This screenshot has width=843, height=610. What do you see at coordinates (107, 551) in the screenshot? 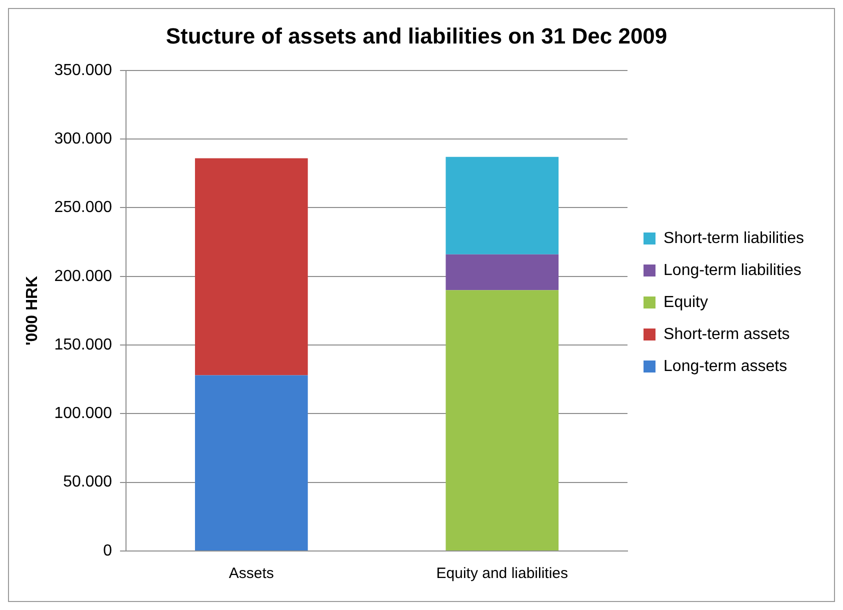
I see `y-tick-label: 0` at bounding box center [107, 551].